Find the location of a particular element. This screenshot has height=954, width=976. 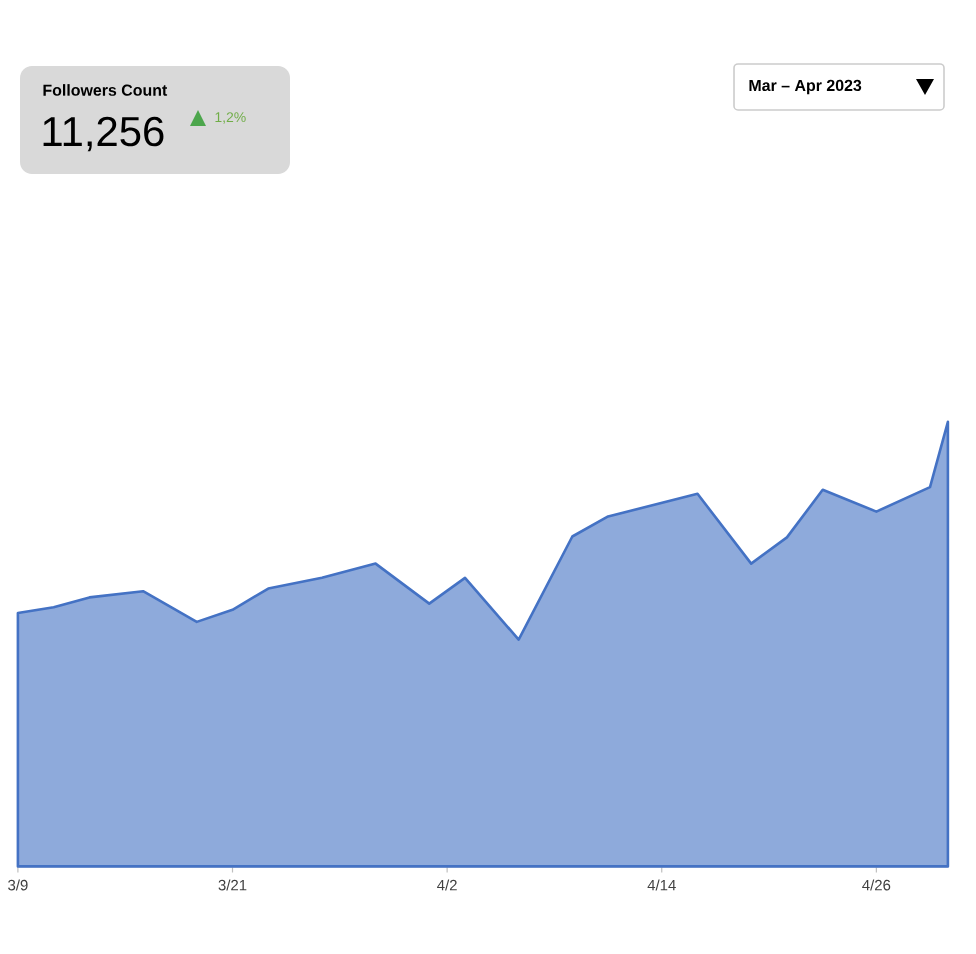

text: 11,256 is located at coordinates (103, 134).